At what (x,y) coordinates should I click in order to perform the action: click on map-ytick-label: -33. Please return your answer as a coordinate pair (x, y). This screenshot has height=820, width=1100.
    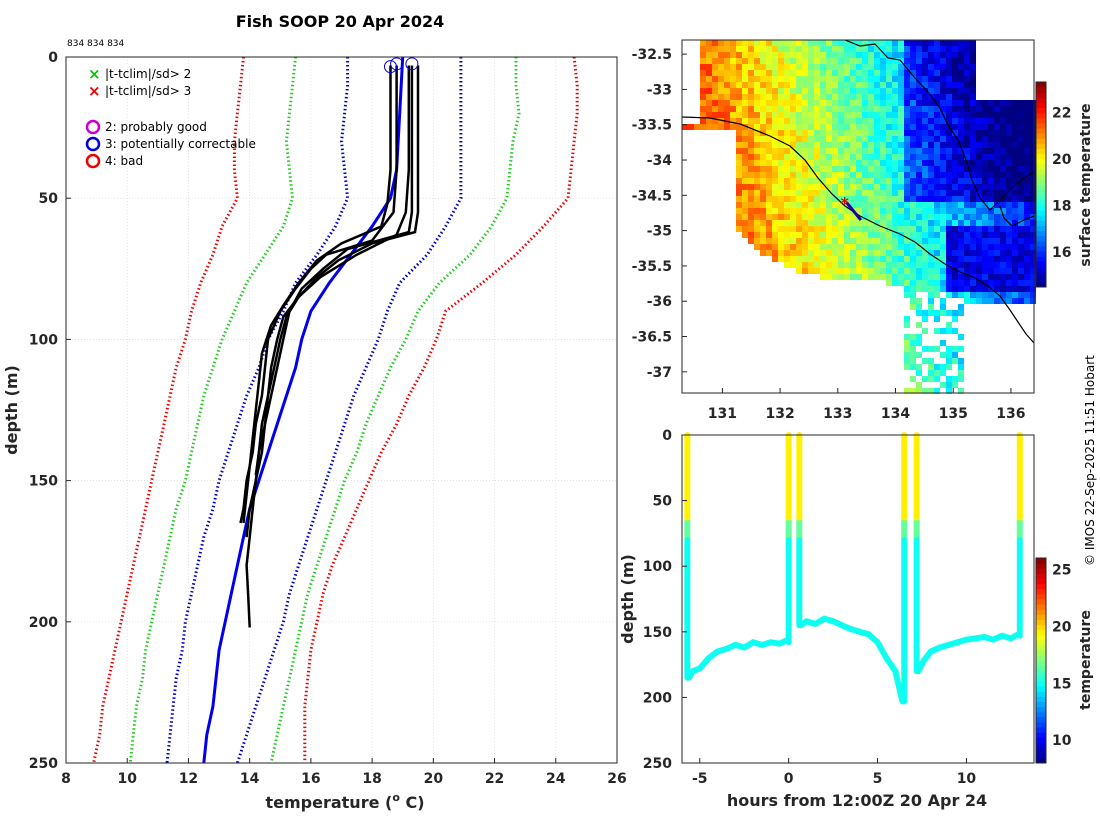
    Looking at the image, I should click on (659, 90).